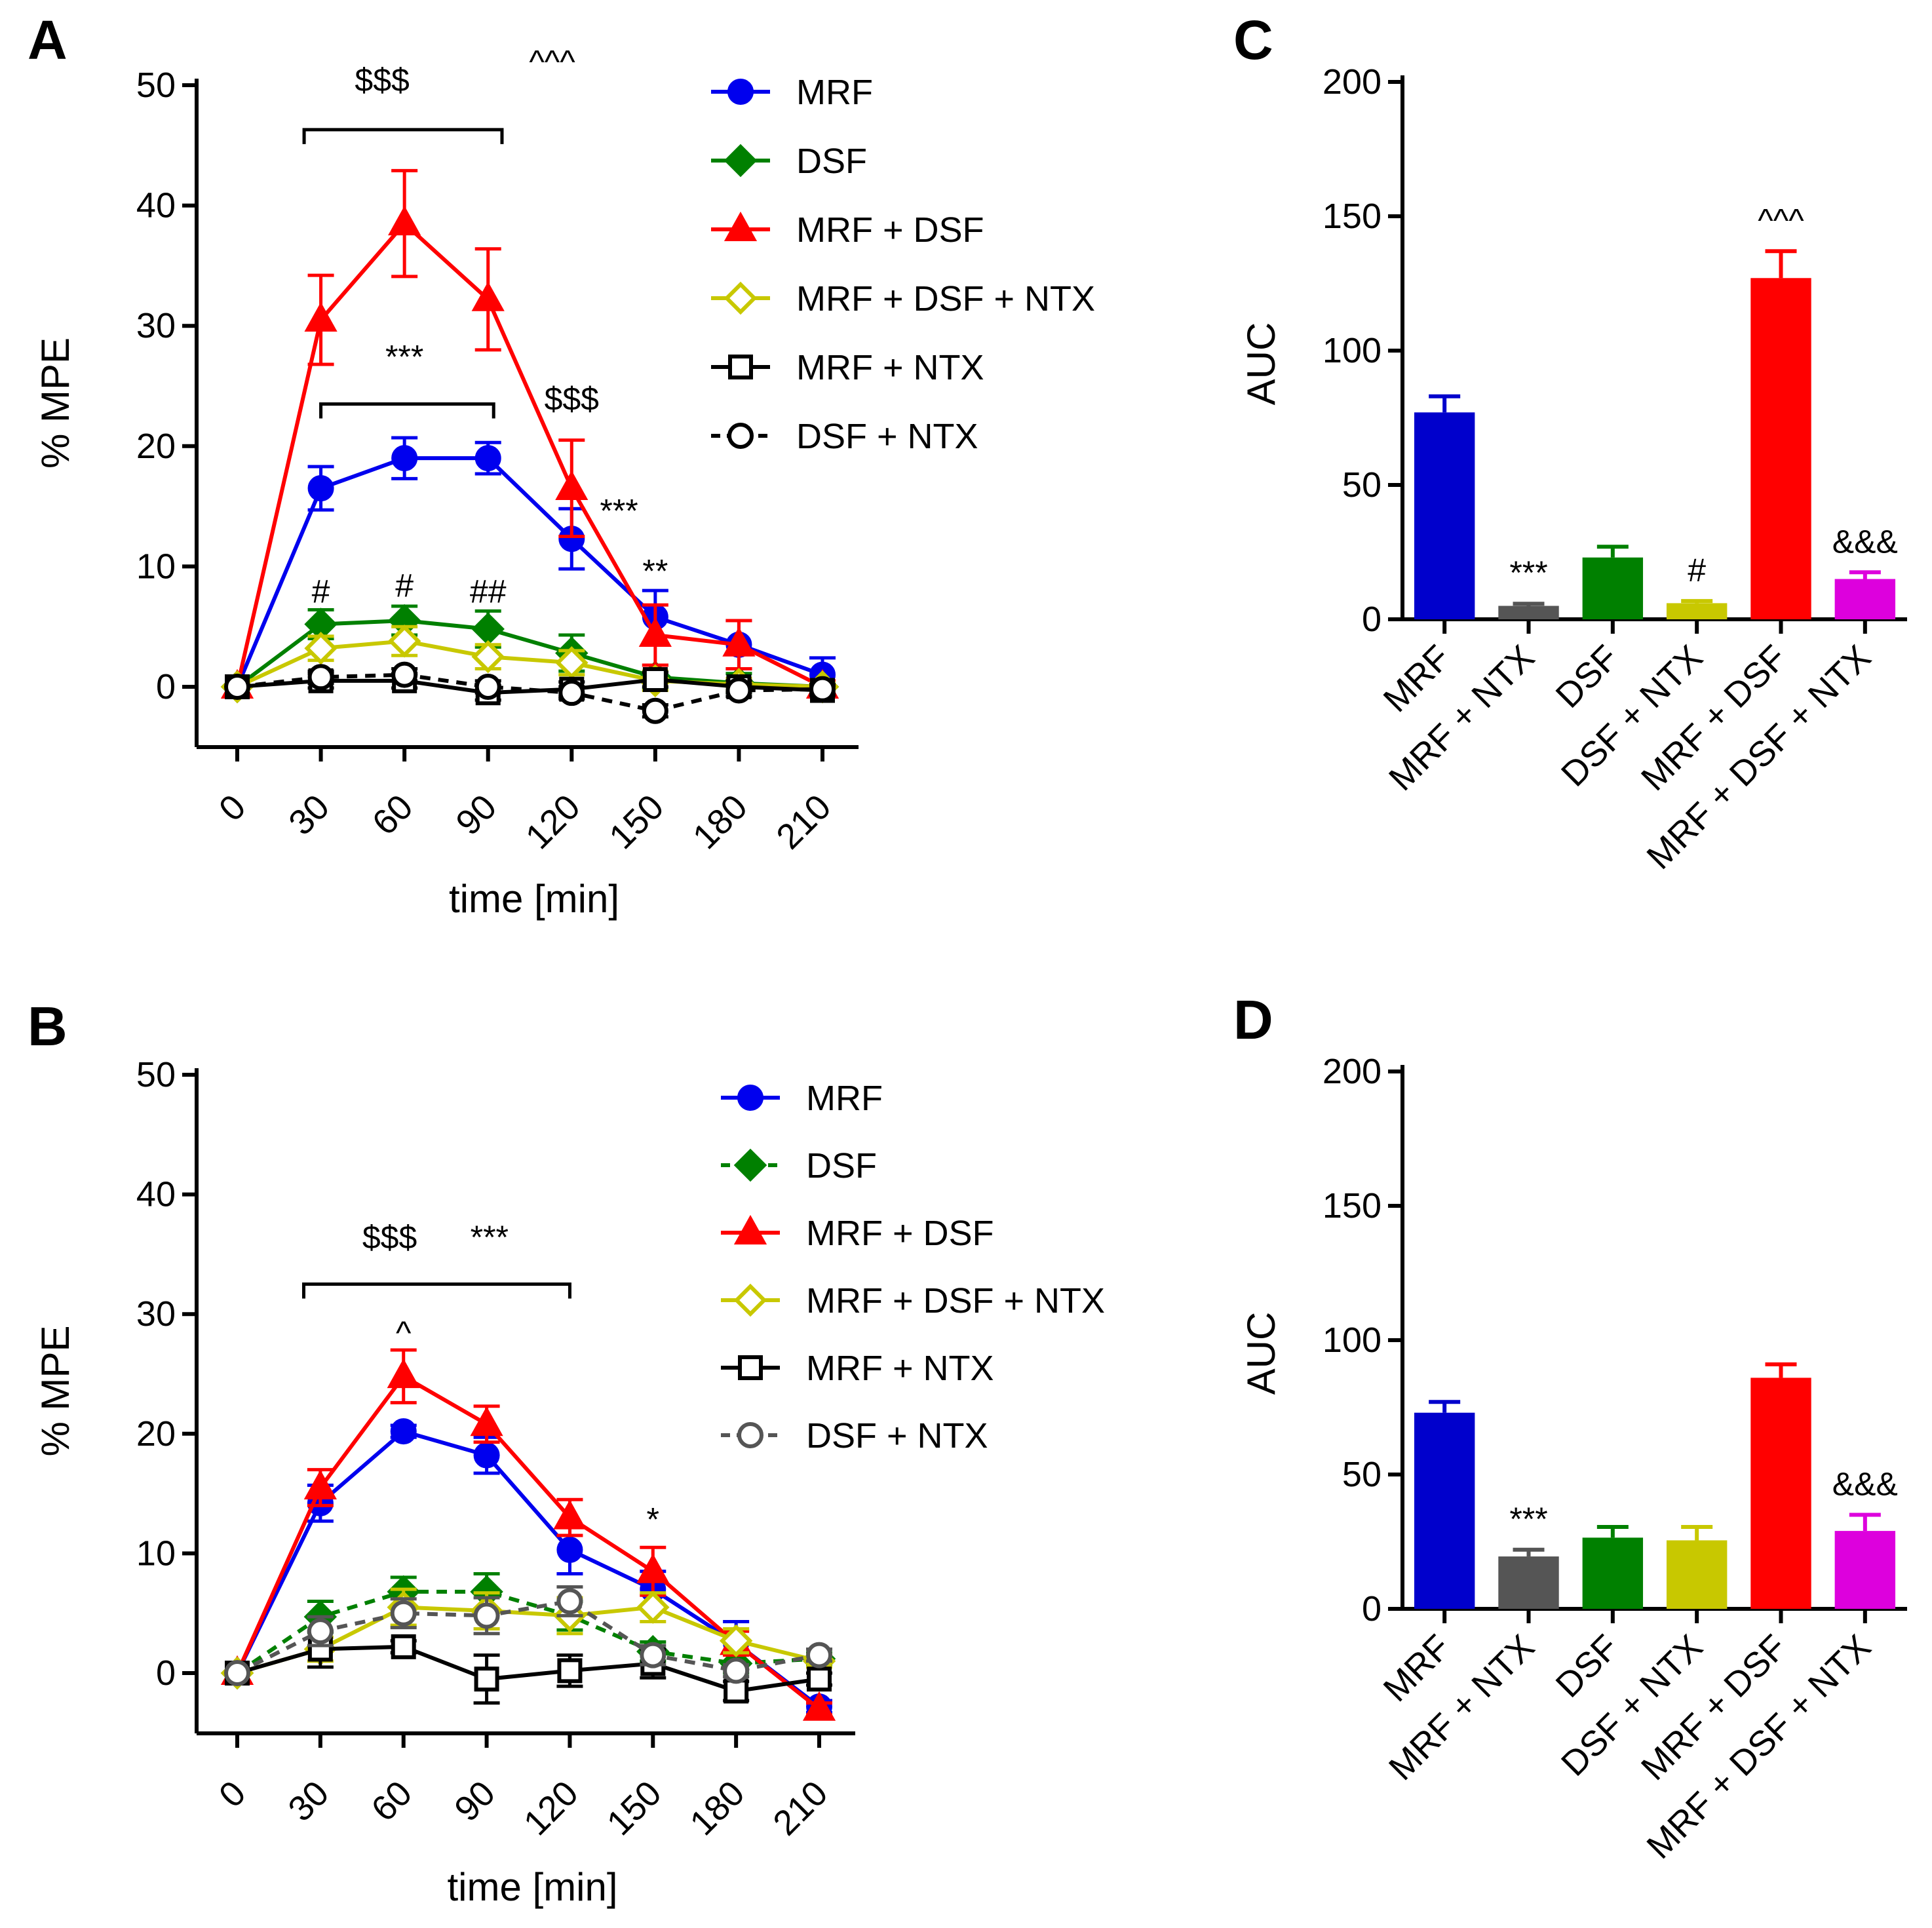  What do you see at coordinates (156, 325) in the screenshot?
I see `y-tick-label: 30` at bounding box center [156, 325].